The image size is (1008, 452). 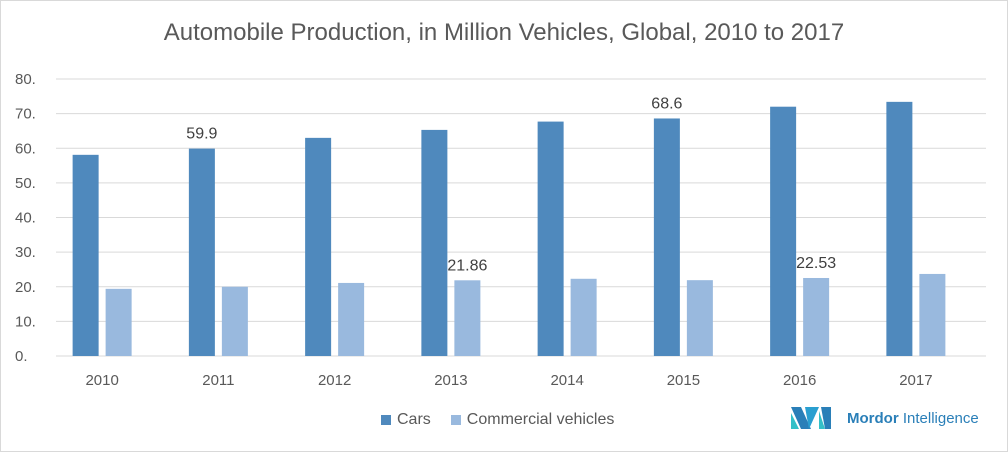 I want to click on x-tick-label: 2015, so click(x=683, y=380).